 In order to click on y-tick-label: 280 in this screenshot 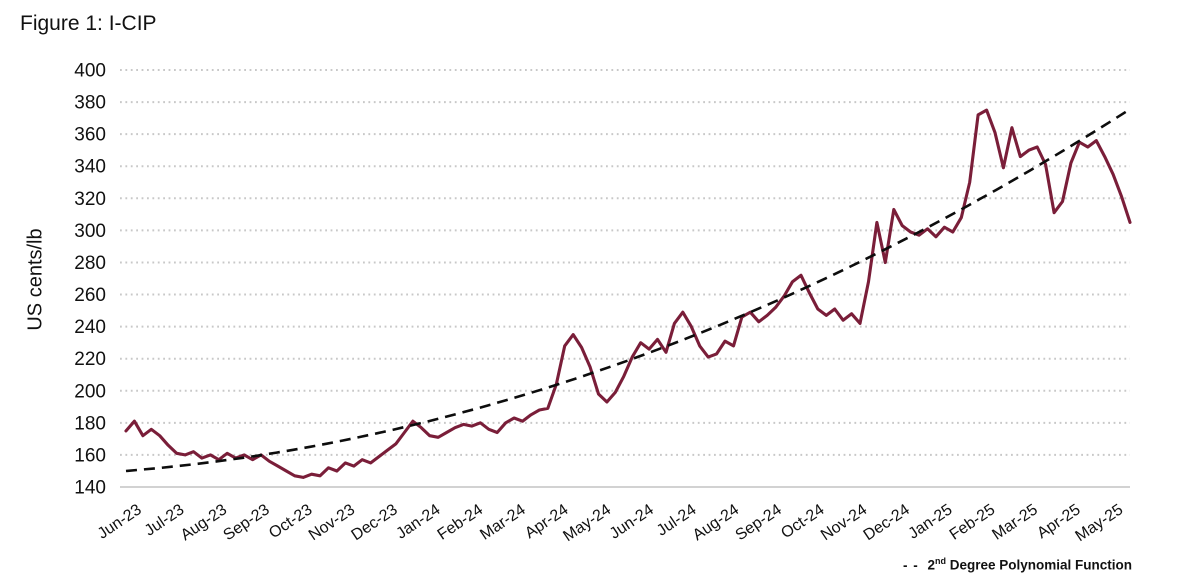, I will do `click(90, 263)`.